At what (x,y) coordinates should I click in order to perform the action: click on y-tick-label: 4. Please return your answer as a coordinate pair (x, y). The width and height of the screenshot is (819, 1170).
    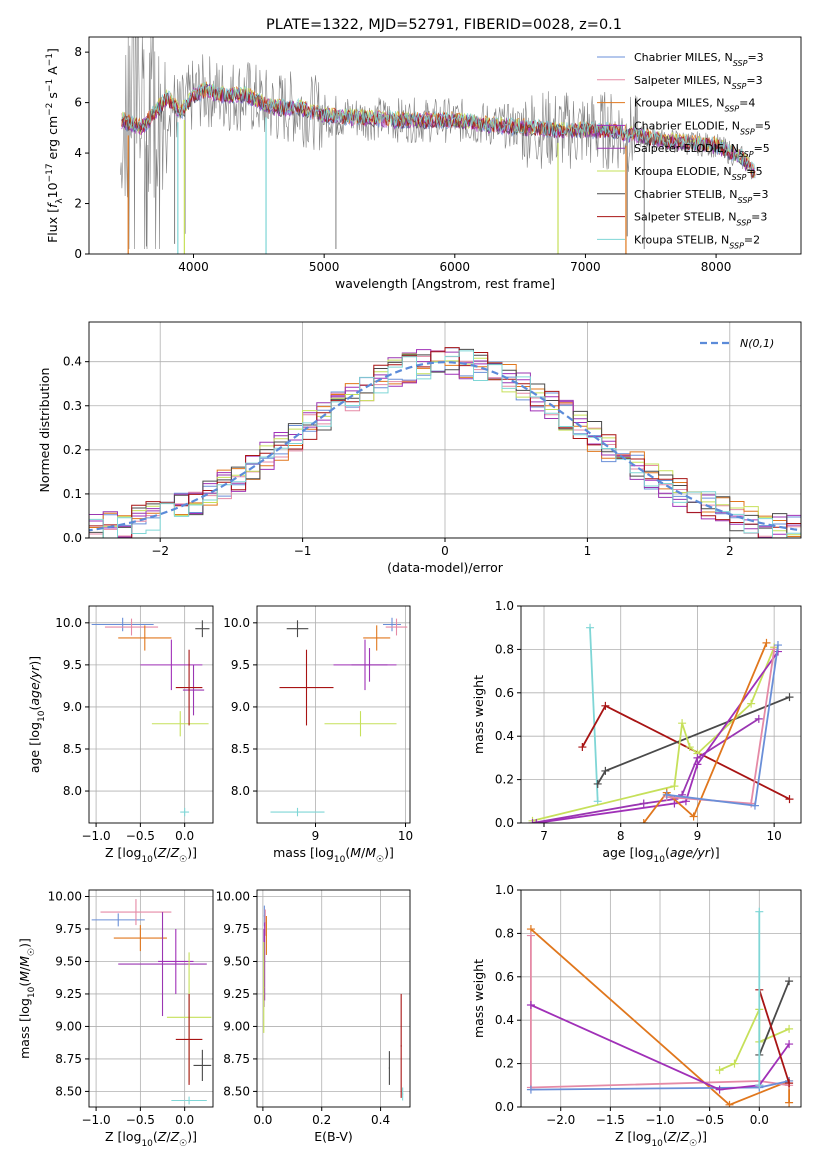
    Looking at the image, I should click on (78, 153).